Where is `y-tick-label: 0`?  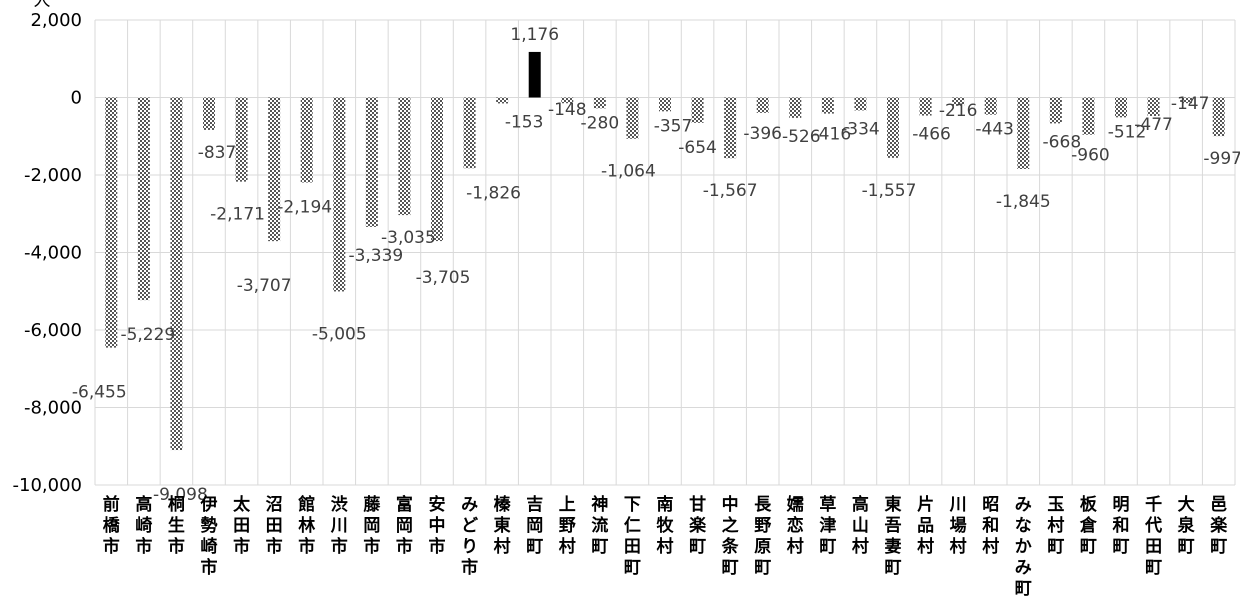 y-tick-label: 0 is located at coordinates (76, 98).